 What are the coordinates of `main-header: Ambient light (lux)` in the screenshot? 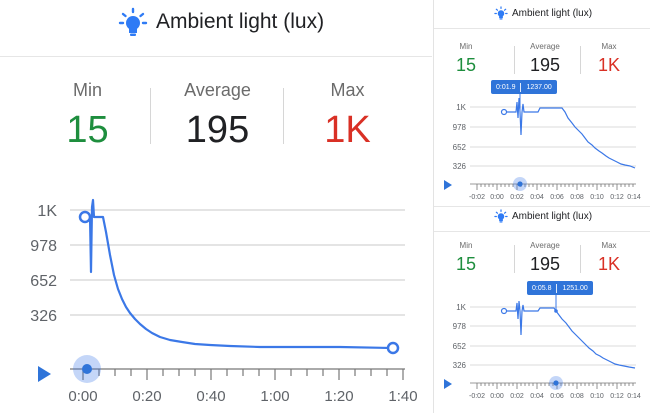 It's located at (221, 22).